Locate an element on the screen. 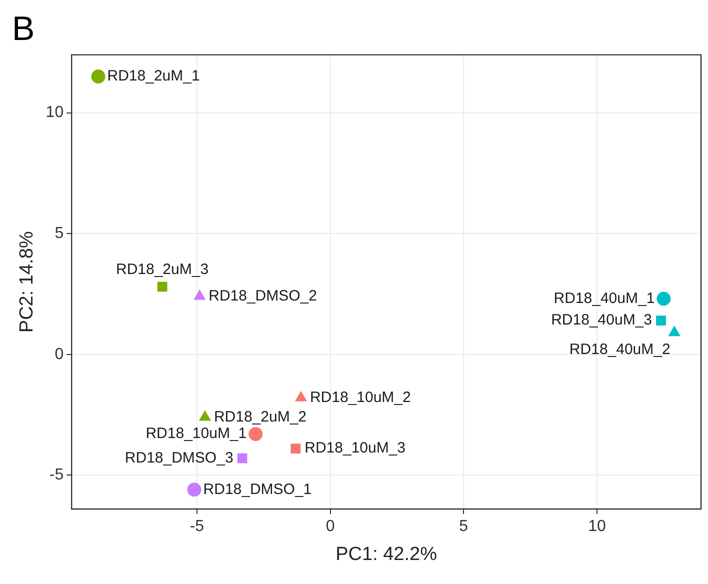  series-label: RD18_40uM_1 is located at coordinates (604, 298).